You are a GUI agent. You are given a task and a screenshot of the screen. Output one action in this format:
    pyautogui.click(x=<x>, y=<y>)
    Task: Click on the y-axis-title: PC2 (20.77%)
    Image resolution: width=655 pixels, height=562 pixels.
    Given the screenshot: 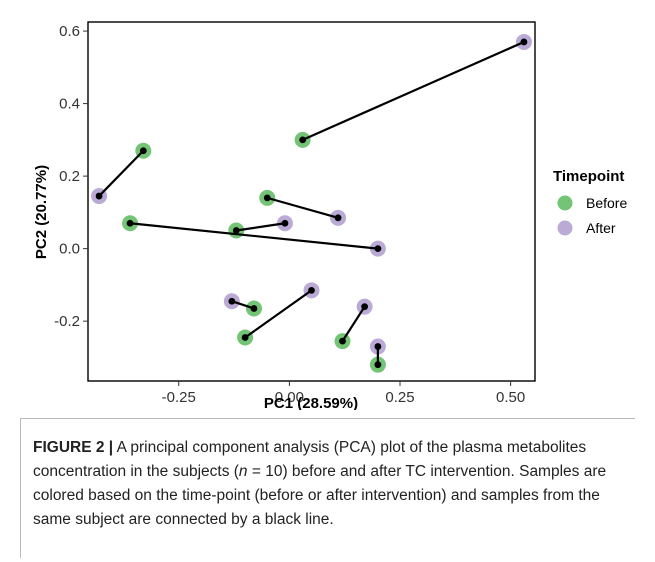 What is the action you would take?
    pyautogui.click(x=41, y=212)
    